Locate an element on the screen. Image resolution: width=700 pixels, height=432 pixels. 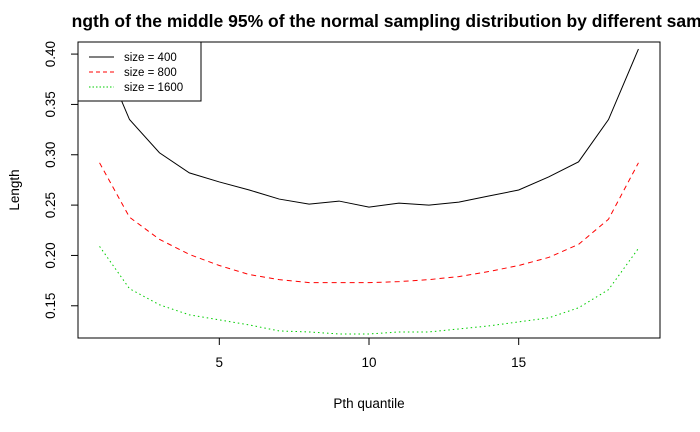
legend-label-1: size = 400 is located at coordinates (150, 58).